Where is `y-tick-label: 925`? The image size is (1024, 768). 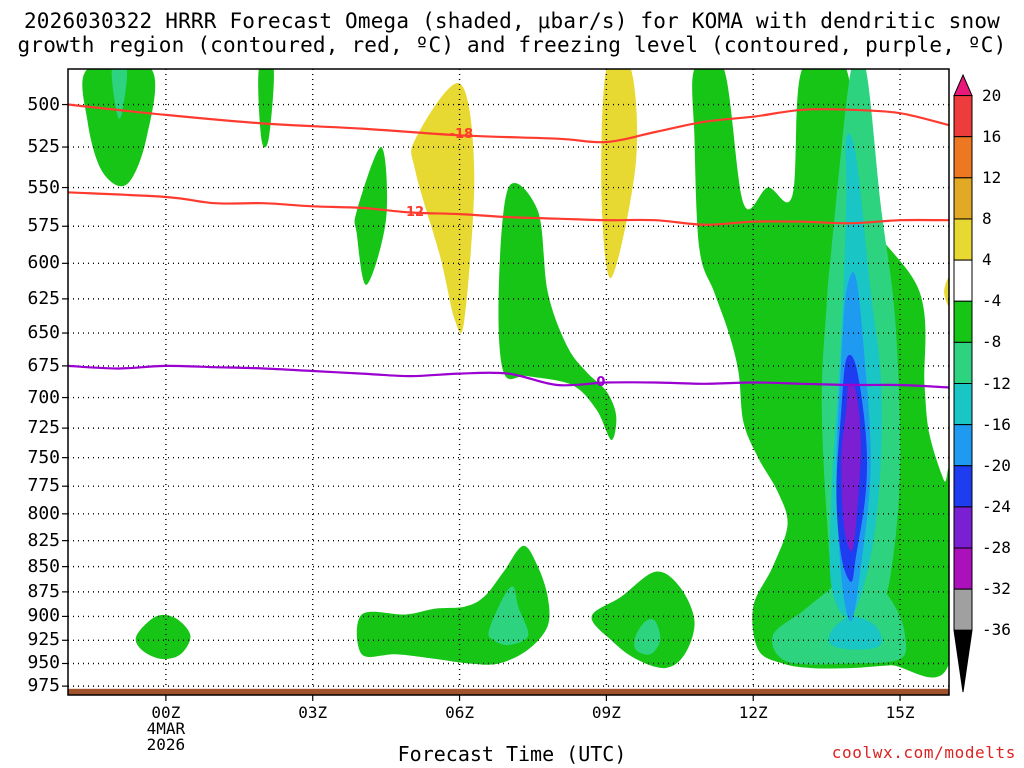
y-tick-label: 925 is located at coordinates (43, 640).